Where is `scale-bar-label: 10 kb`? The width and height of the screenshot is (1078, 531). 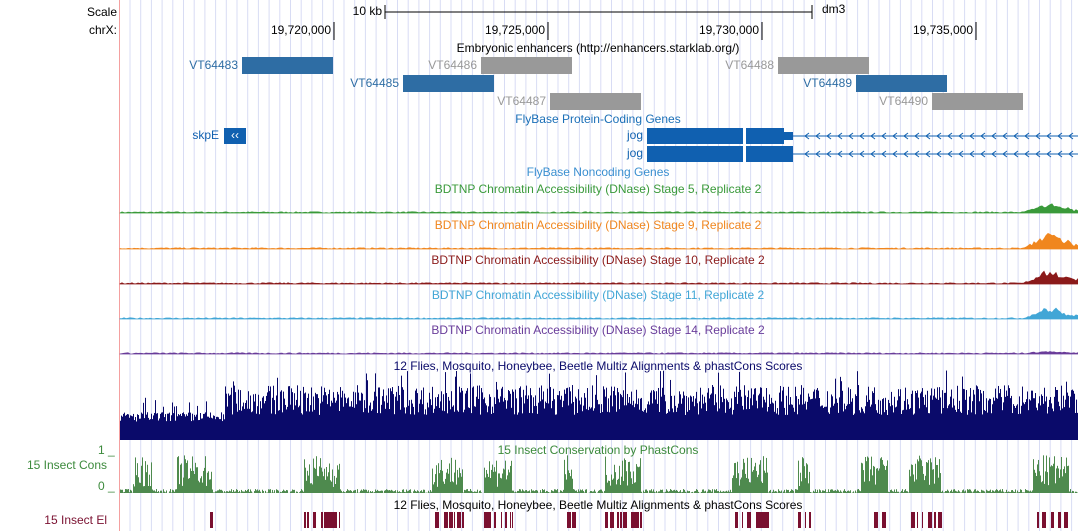
scale-bar-label: 10 kb is located at coordinates (368, 11).